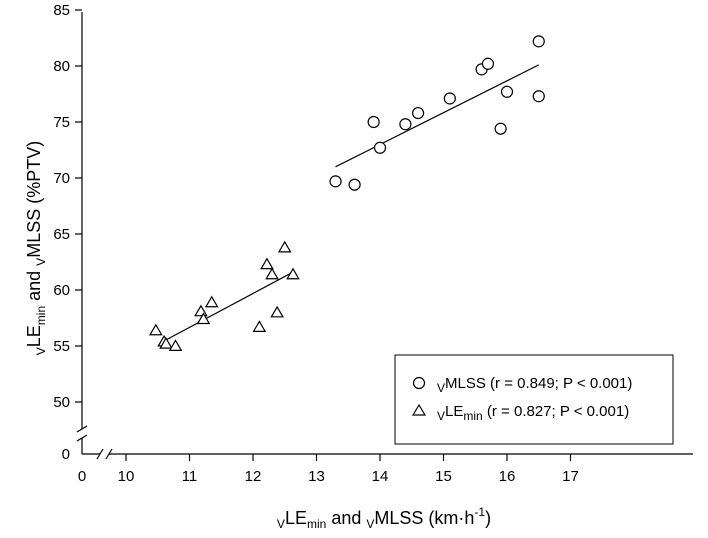  Describe the element at coordinates (384, 518) in the screenshot. I see `x-axis-title: VLEmin and VMLSS (km·h-1)` at that location.